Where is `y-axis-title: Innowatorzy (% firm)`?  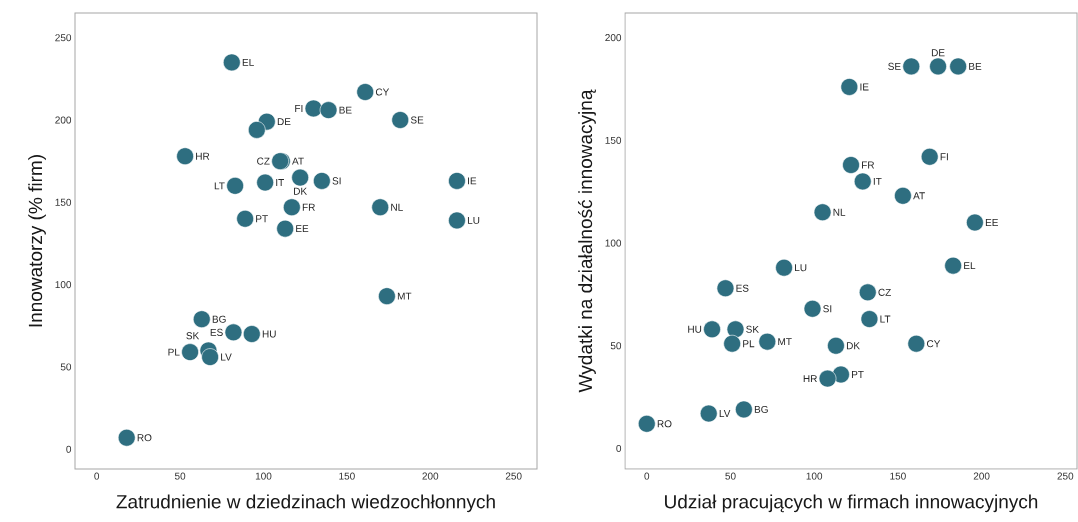
y-axis-title: Innowatorzy (% firm) is located at coordinates (37, 241).